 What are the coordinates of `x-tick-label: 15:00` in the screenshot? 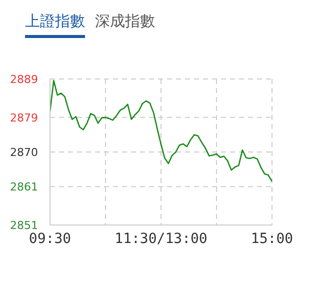 It's located at (272, 238).